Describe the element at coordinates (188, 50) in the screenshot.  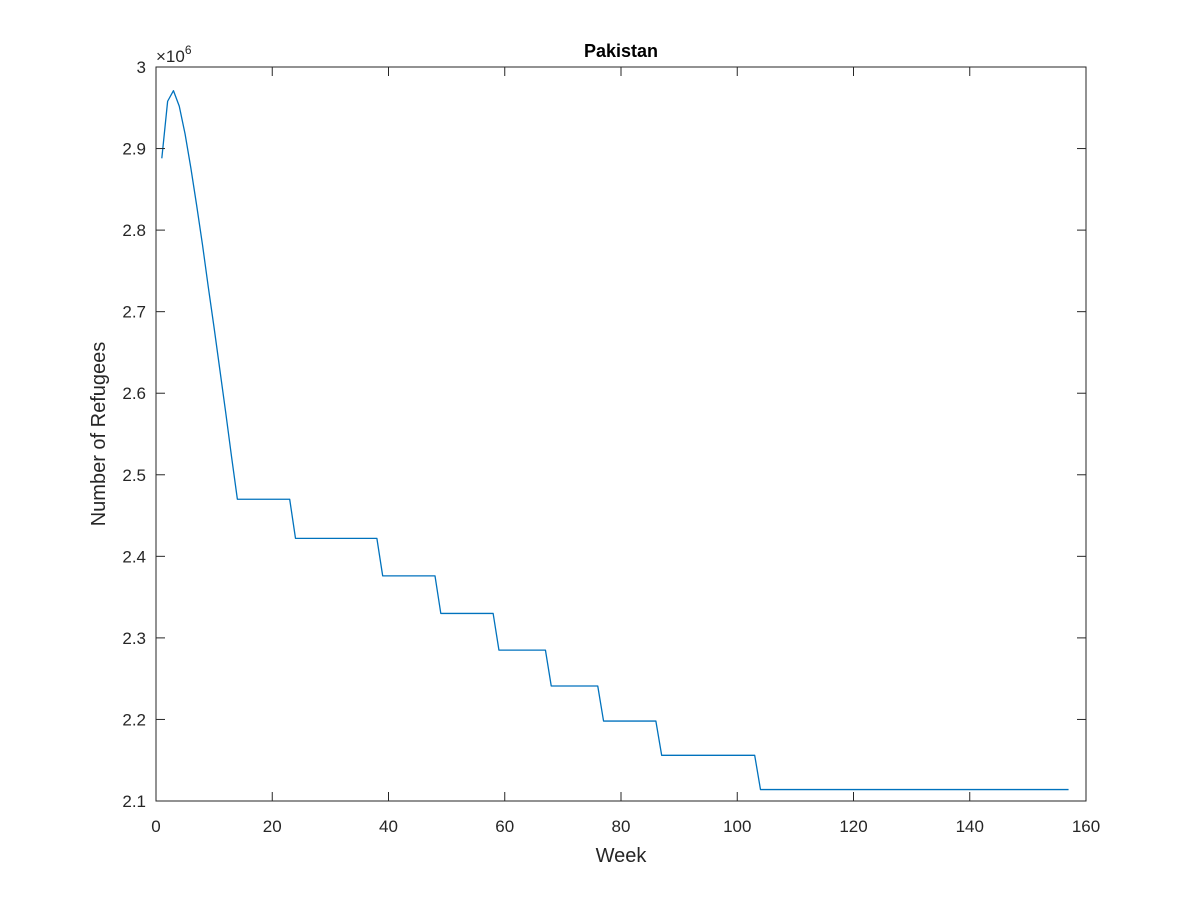
I see `y-exponent-power: 6` at that location.